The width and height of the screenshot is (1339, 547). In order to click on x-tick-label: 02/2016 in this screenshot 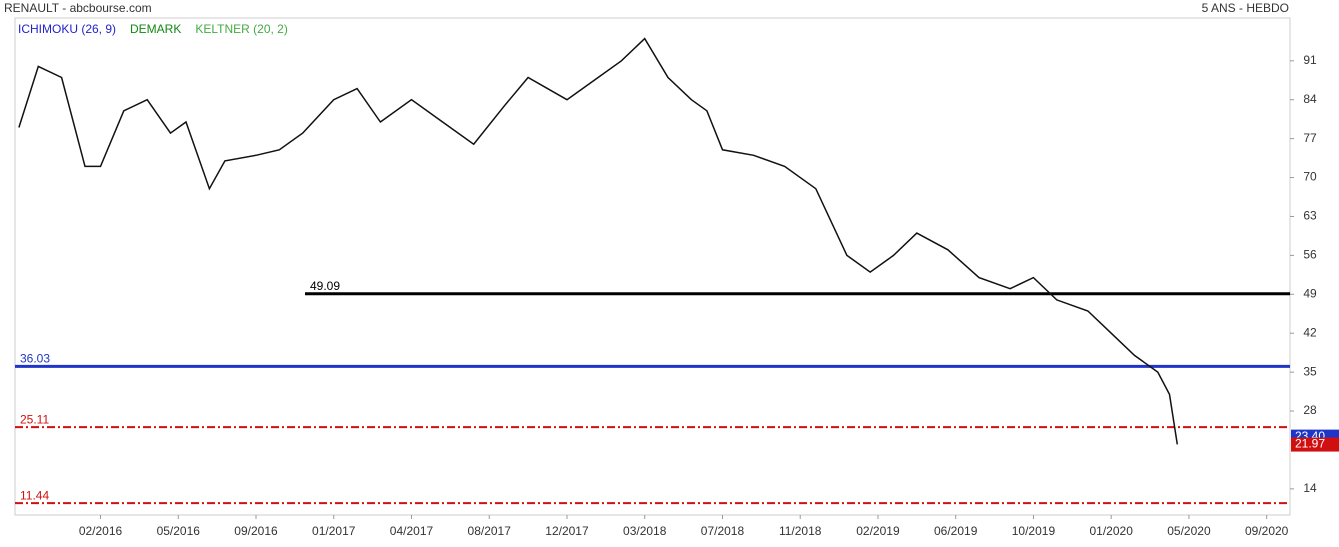, I will do `click(101, 531)`.